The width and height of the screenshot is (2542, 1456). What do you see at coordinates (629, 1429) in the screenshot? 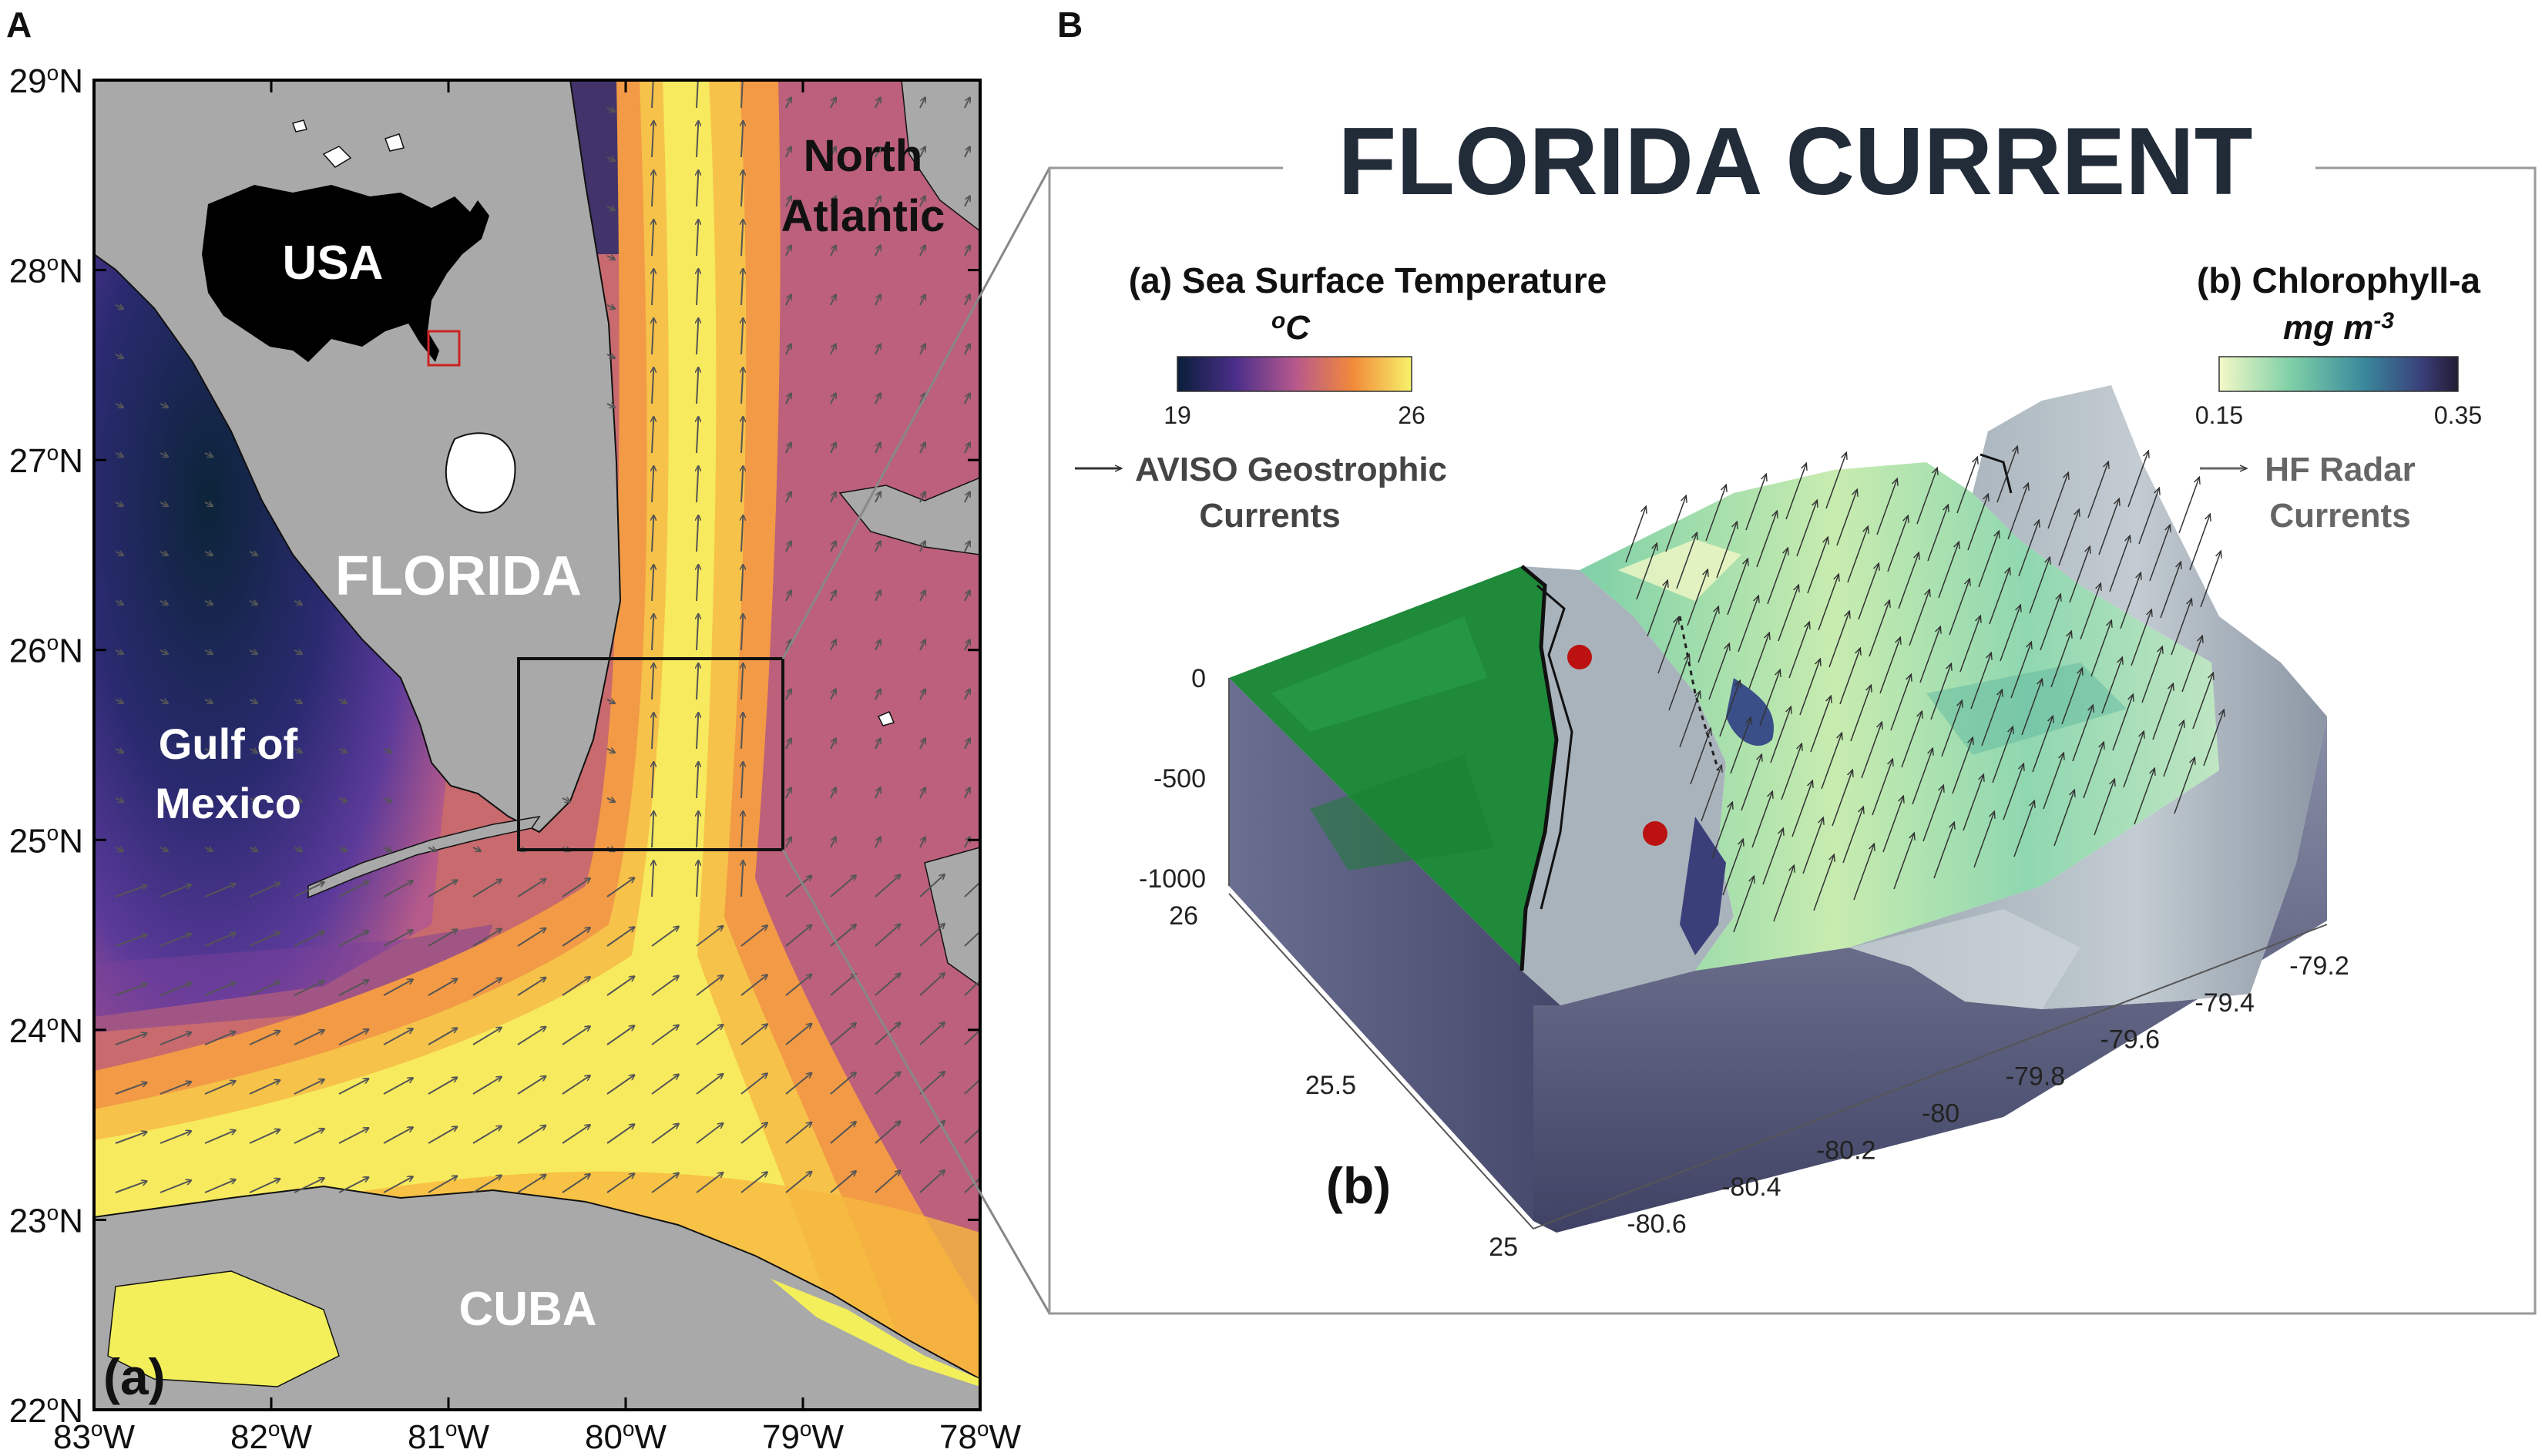
I see `lon-tick-degree: o` at bounding box center [629, 1429].